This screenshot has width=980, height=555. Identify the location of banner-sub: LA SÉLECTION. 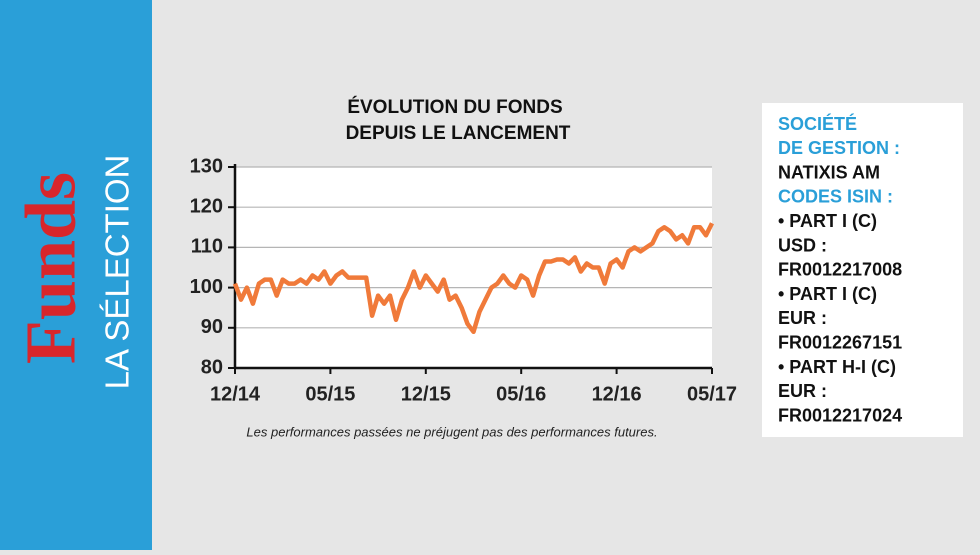
(117, 272).